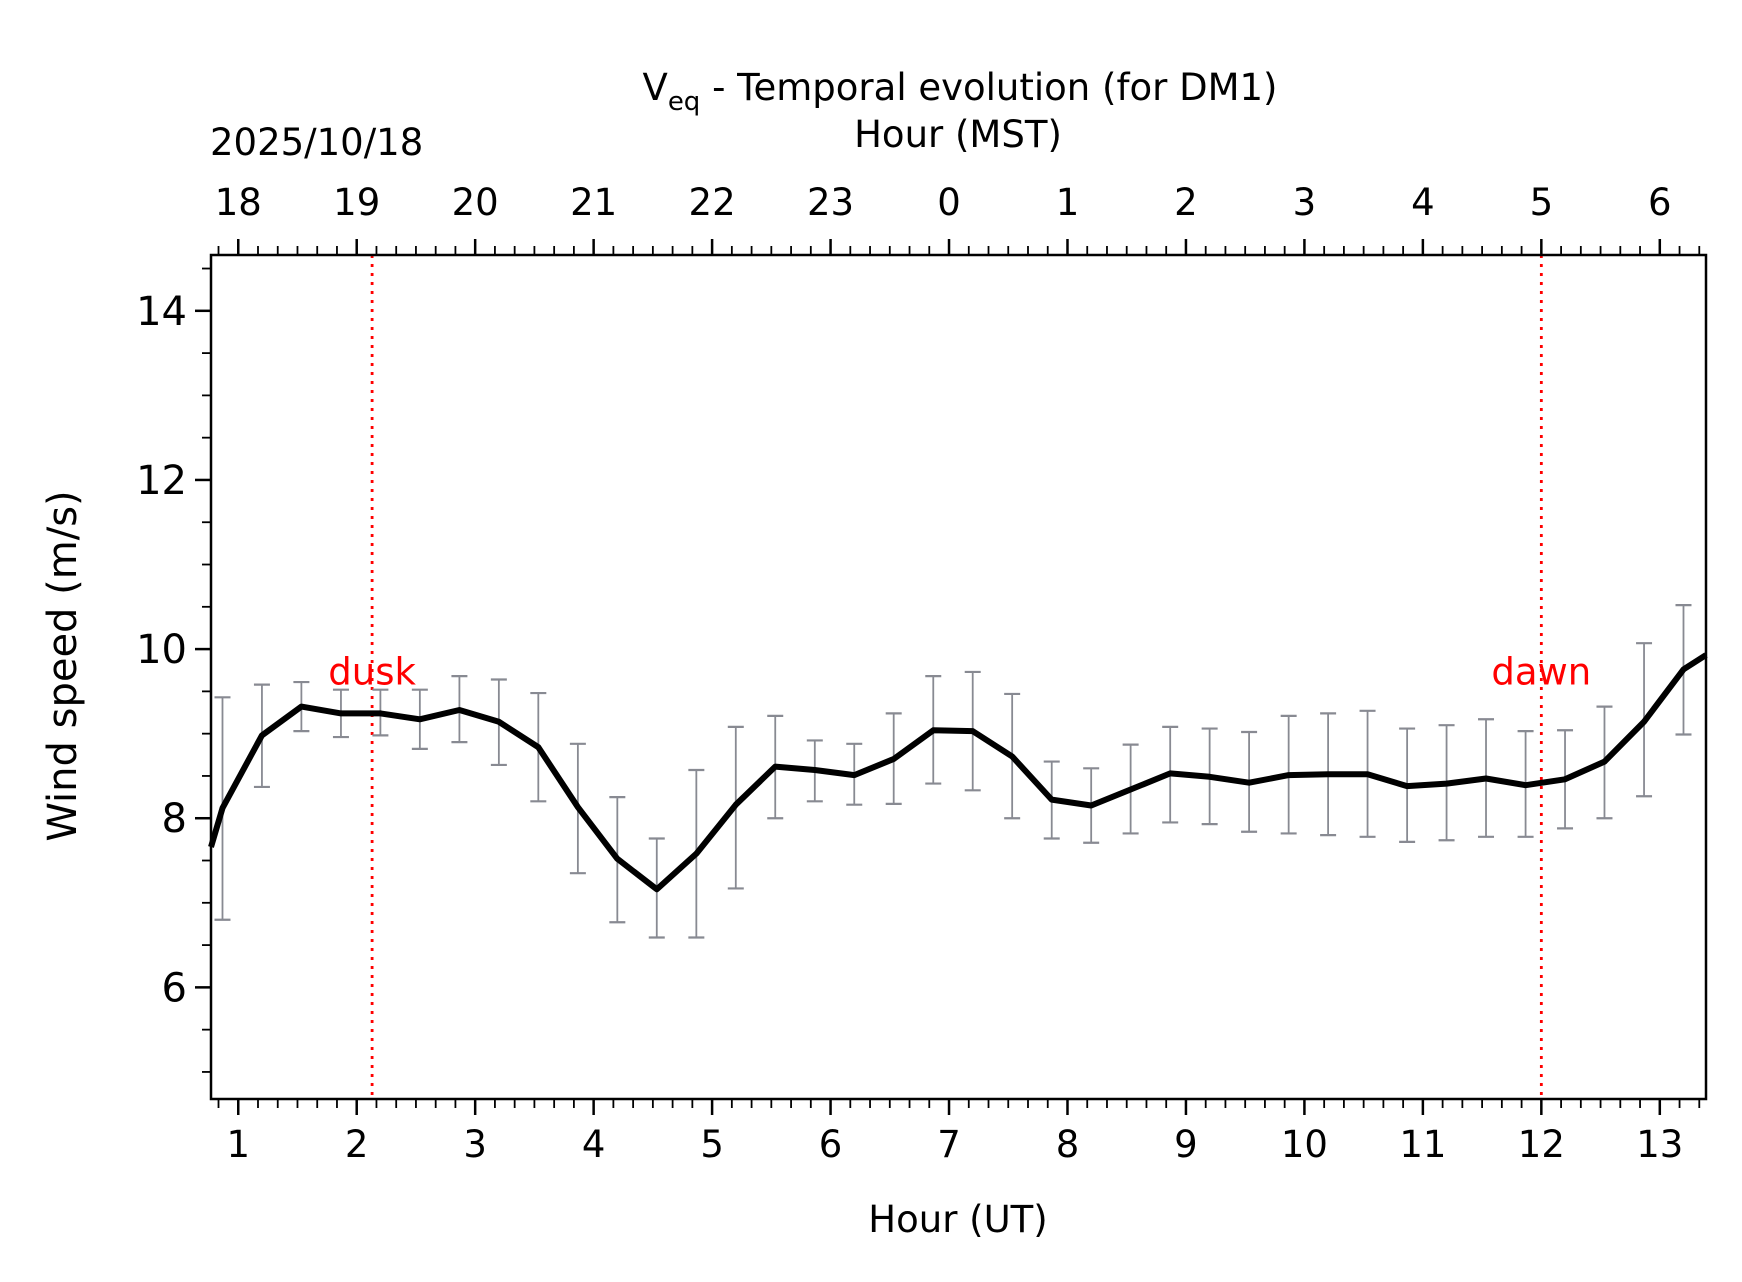  What do you see at coordinates (174, 988) in the screenshot?
I see `y-tick-label: 6` at bounding box center [174, 988].